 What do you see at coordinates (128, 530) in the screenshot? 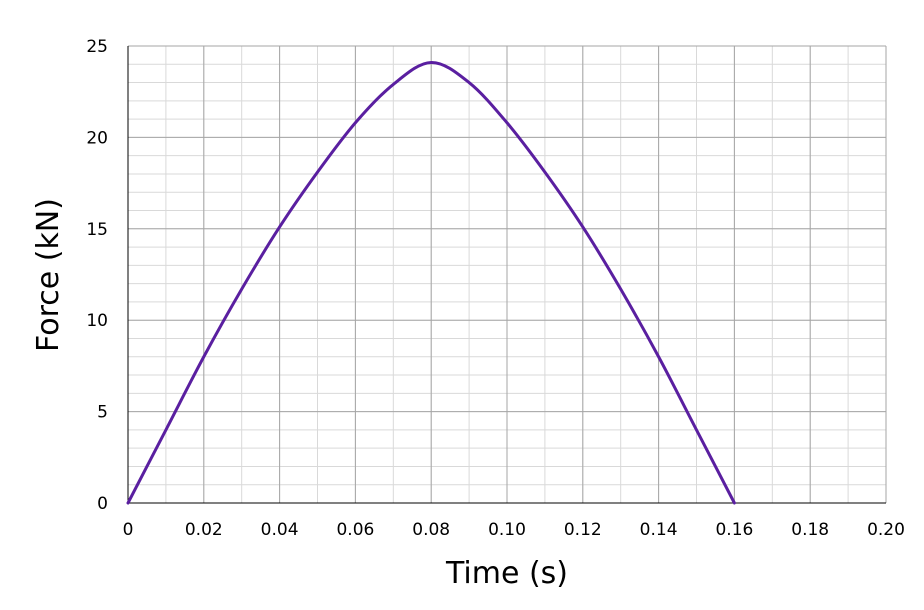
I see `x-tick-label: 0` at bounding box center [128, 530].